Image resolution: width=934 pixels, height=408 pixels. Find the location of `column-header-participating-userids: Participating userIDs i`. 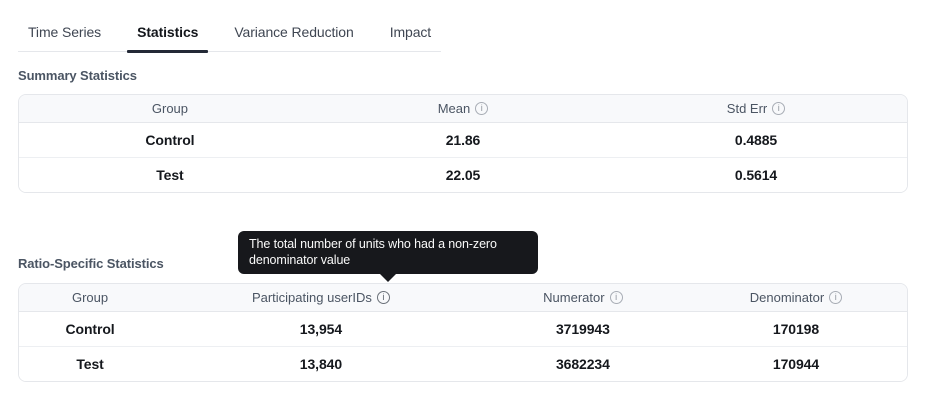

column-header-participating-userids: Participating userIDs i is located at coordinates (321, 297).